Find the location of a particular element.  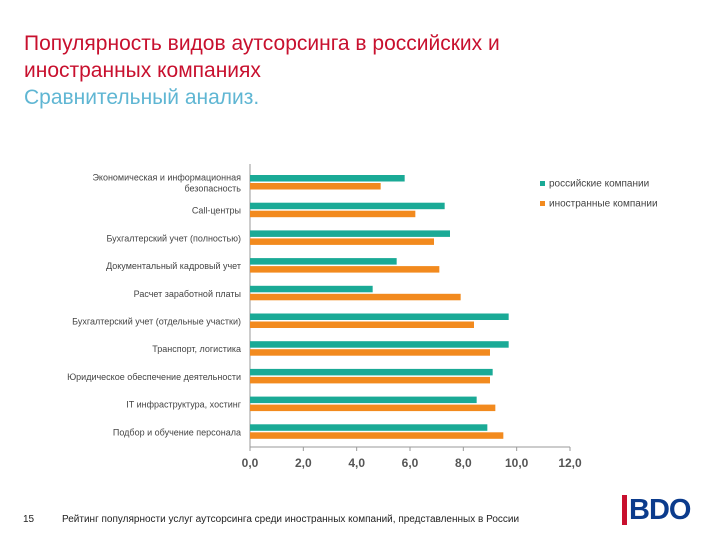

legend-label: российские компании is located at coordinates (599, 184).